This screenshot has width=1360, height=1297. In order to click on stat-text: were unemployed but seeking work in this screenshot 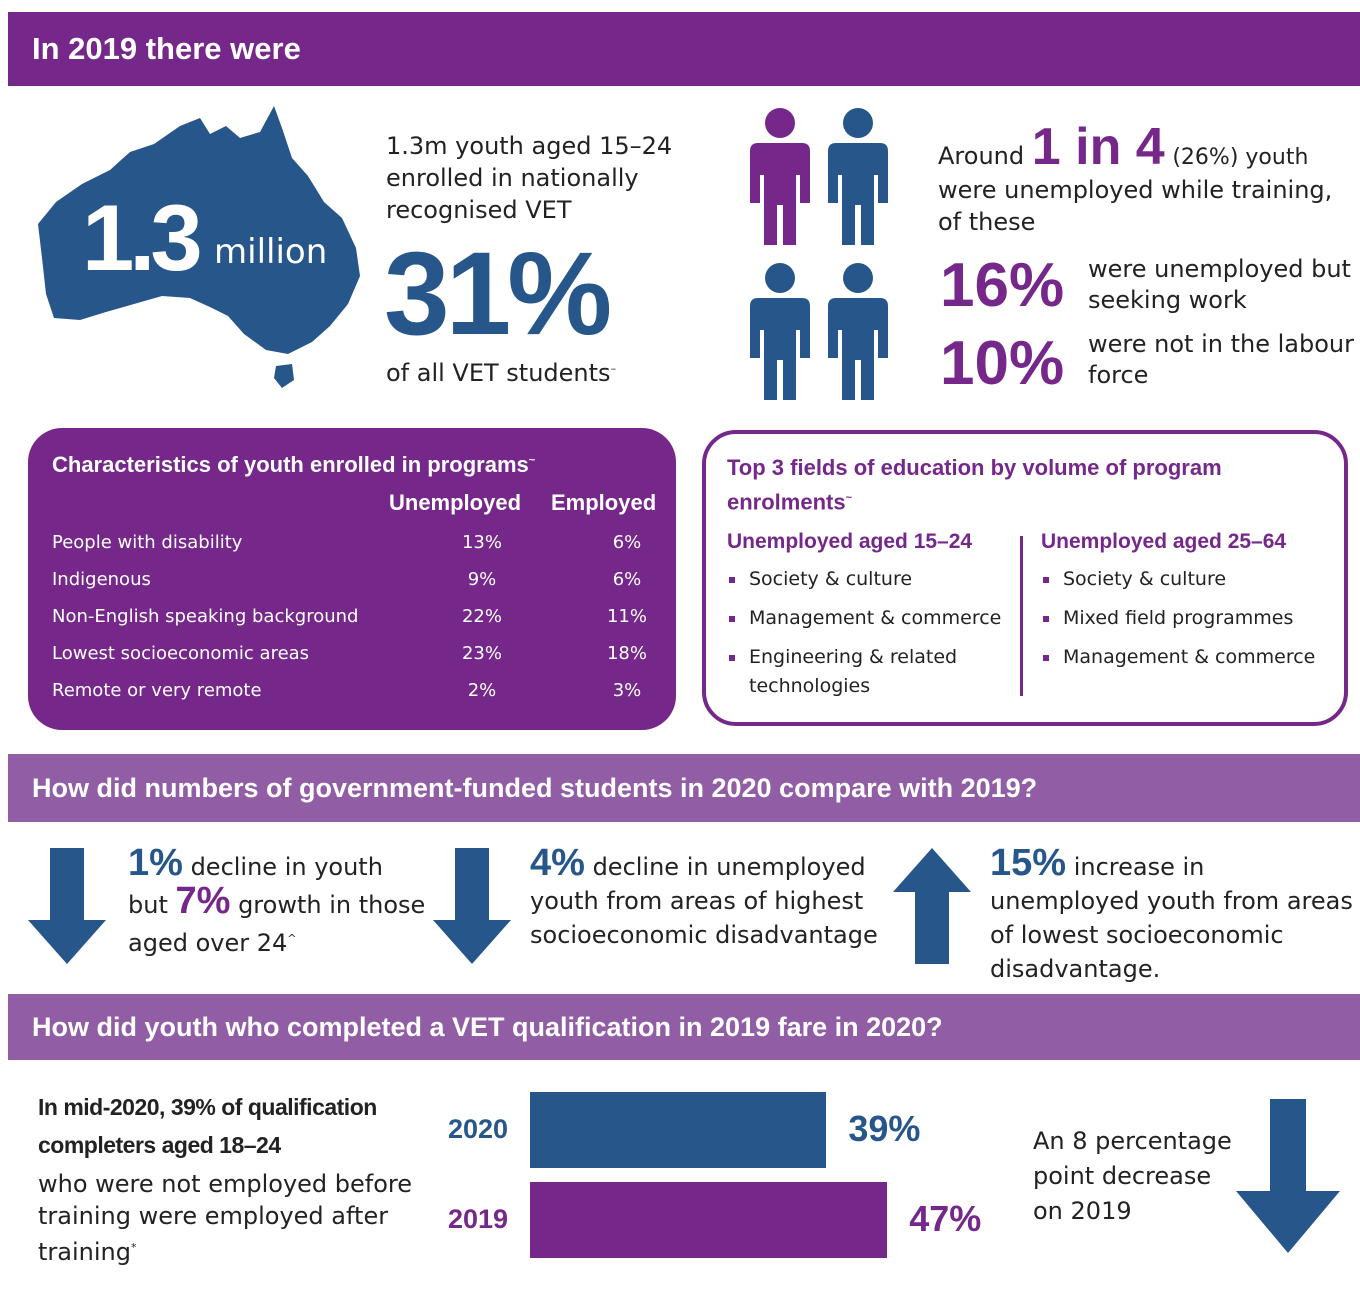, I will do `click(1219, 284)`.